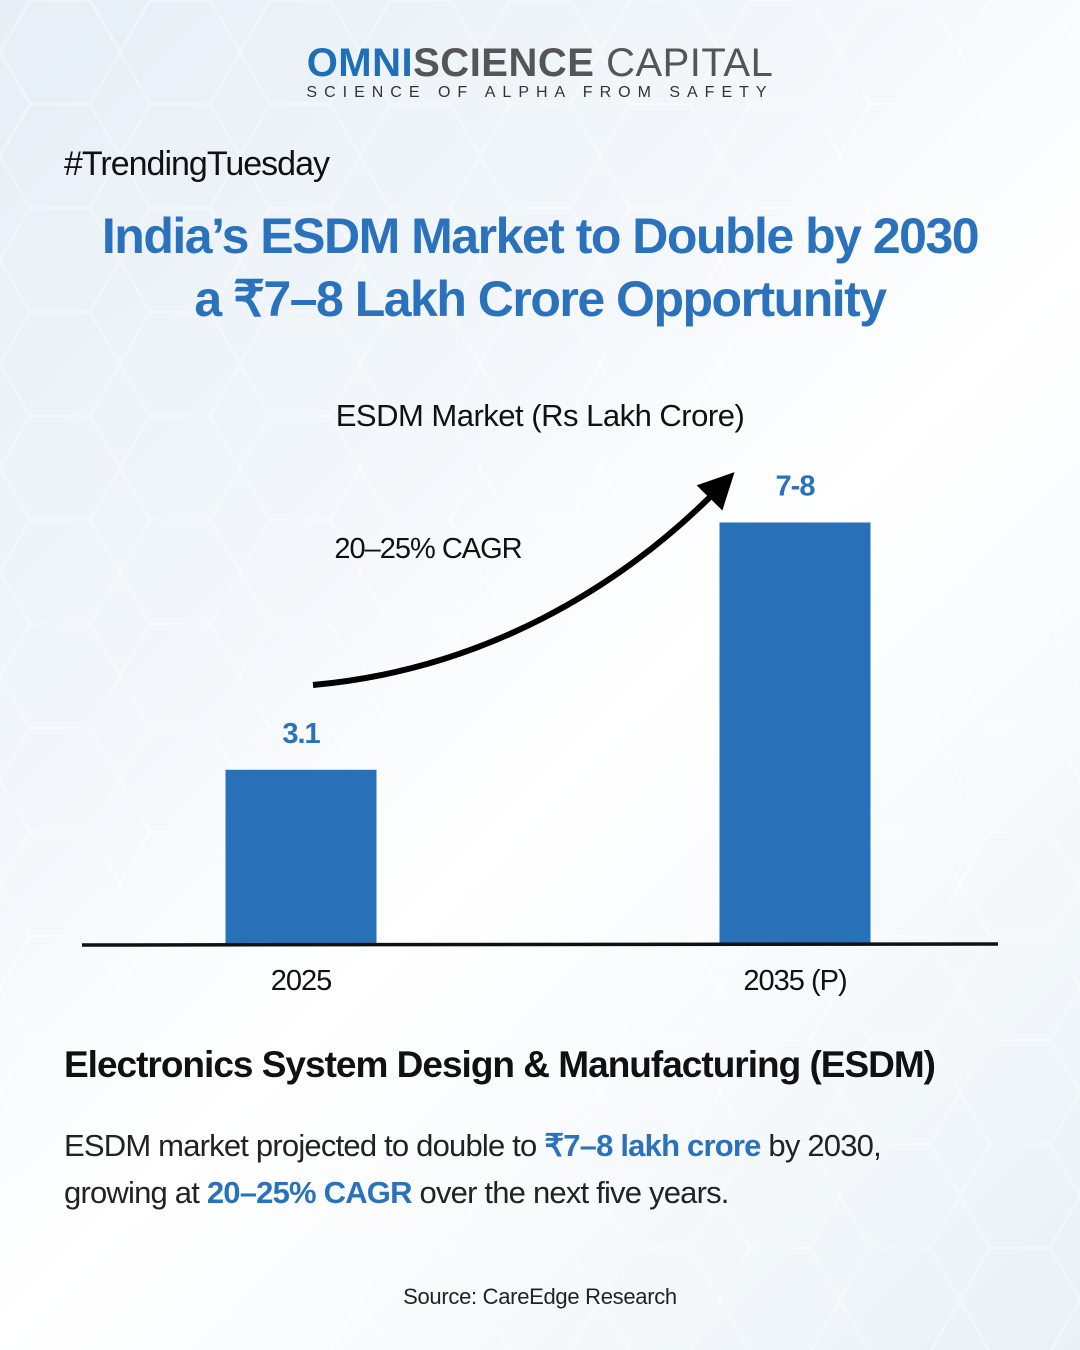  Describe the element at coordinates (570, 1192) in the screenshot. I see `text: over the next five years.` at that location.